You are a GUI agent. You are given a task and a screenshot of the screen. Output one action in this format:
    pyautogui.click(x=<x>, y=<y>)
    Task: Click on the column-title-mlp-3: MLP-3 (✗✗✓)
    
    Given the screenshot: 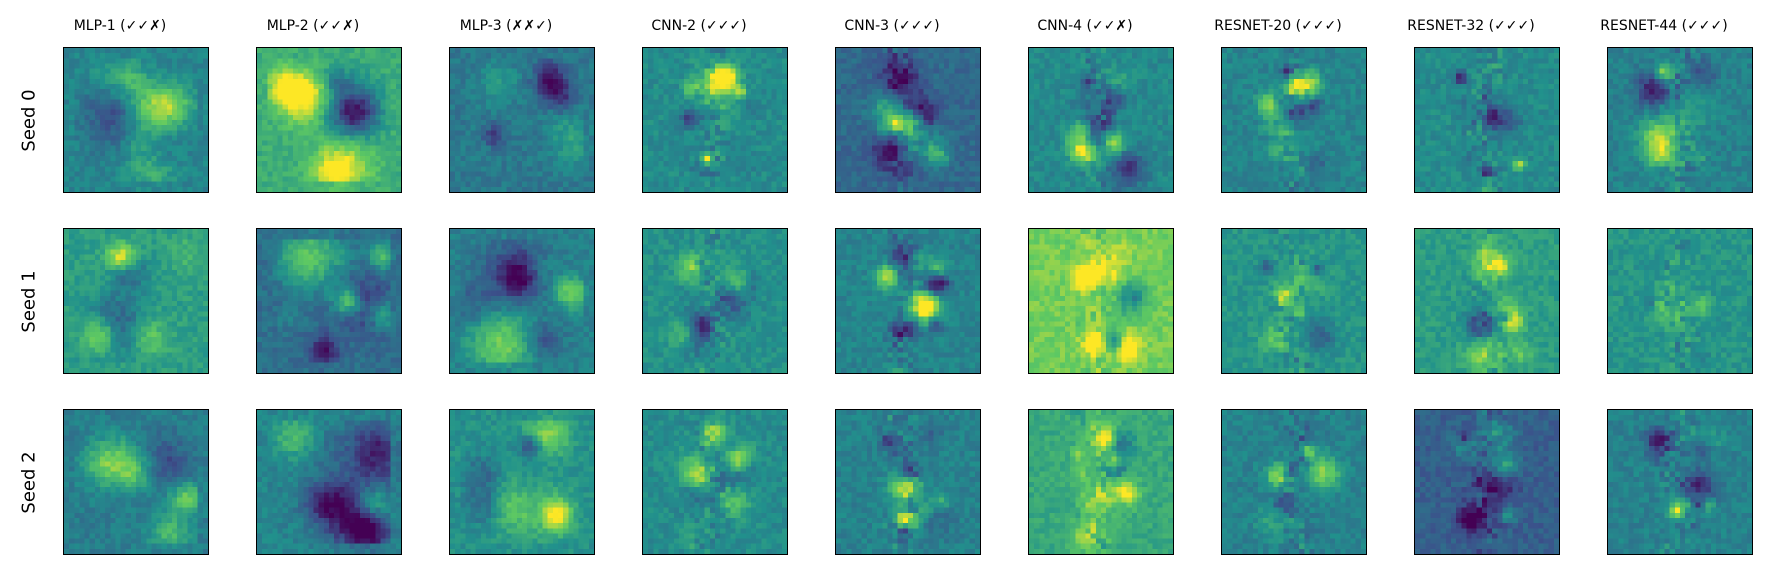 What is the action you would take?
    pyautogui.click(x=506, y=26)
    